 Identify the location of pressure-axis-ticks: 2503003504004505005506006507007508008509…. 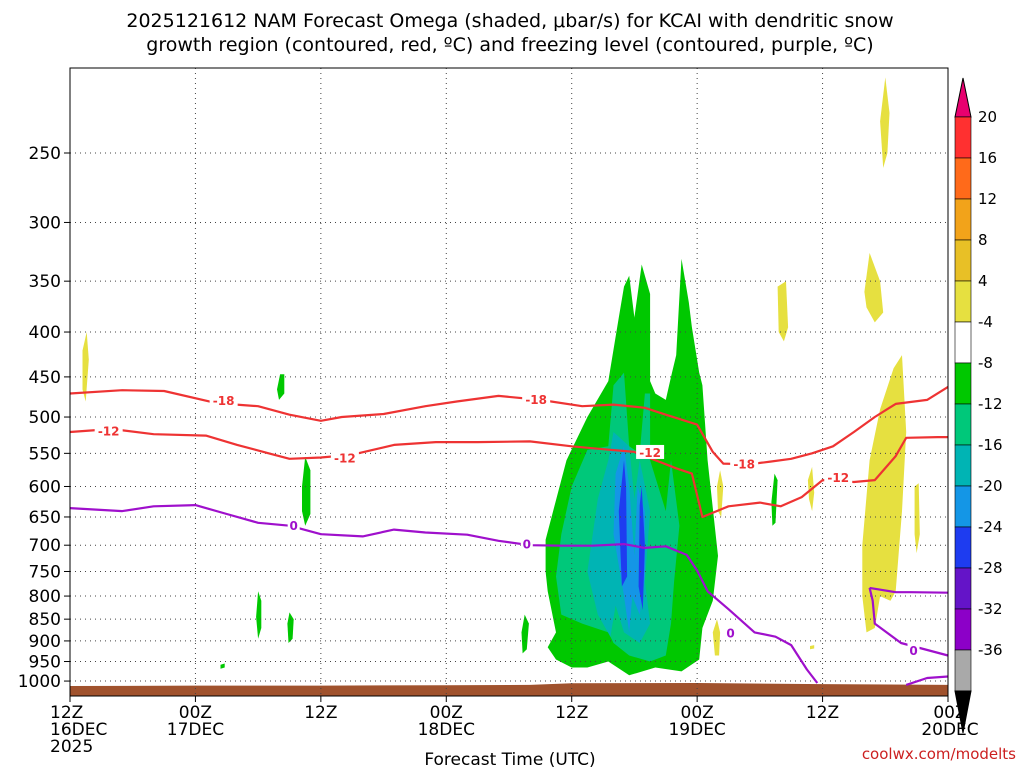
(44, 418).